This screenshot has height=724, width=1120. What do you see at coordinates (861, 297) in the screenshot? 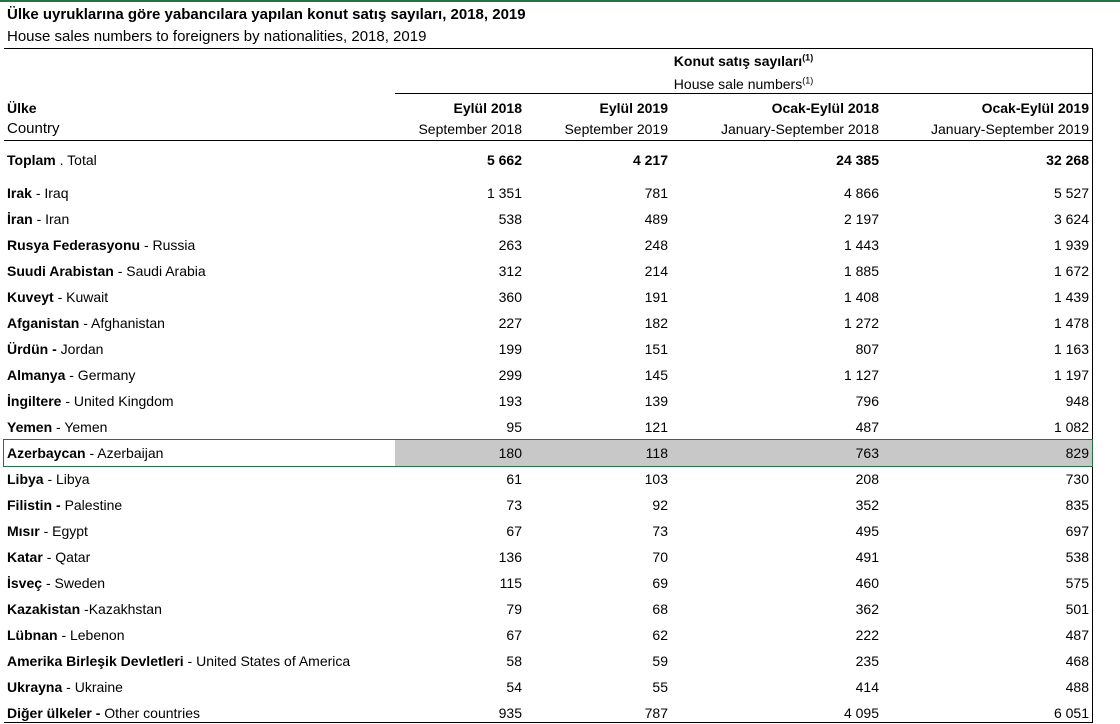
I see `cell: 1 408` at bounding box center [861, 297].